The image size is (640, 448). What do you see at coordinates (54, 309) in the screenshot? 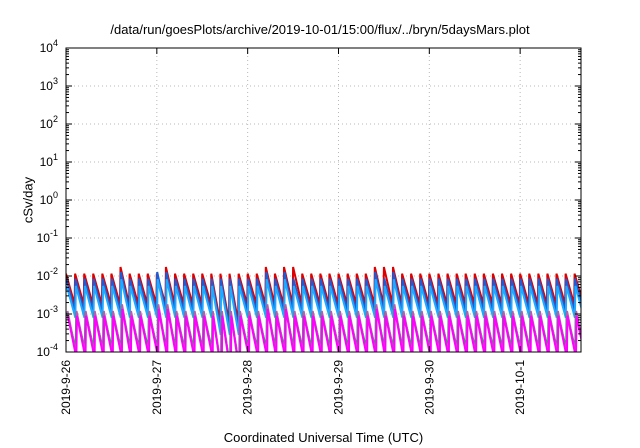
I see `y-tick-exponent: -3` at bounding box center [54, 309].